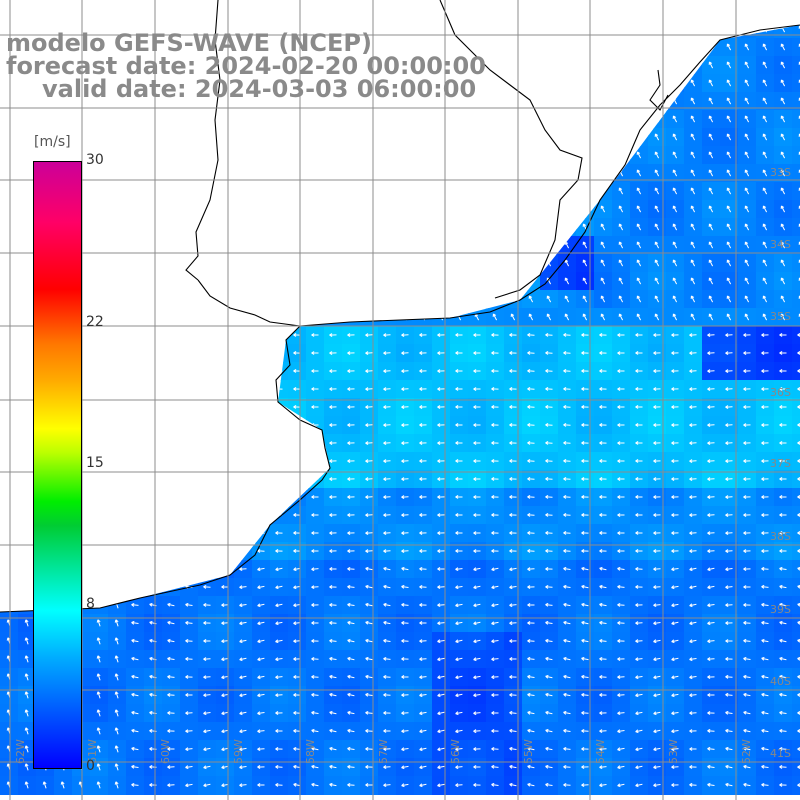  I want to click on map-title: modelo GEFS-WAVE (NCEP), so click(189, 43).